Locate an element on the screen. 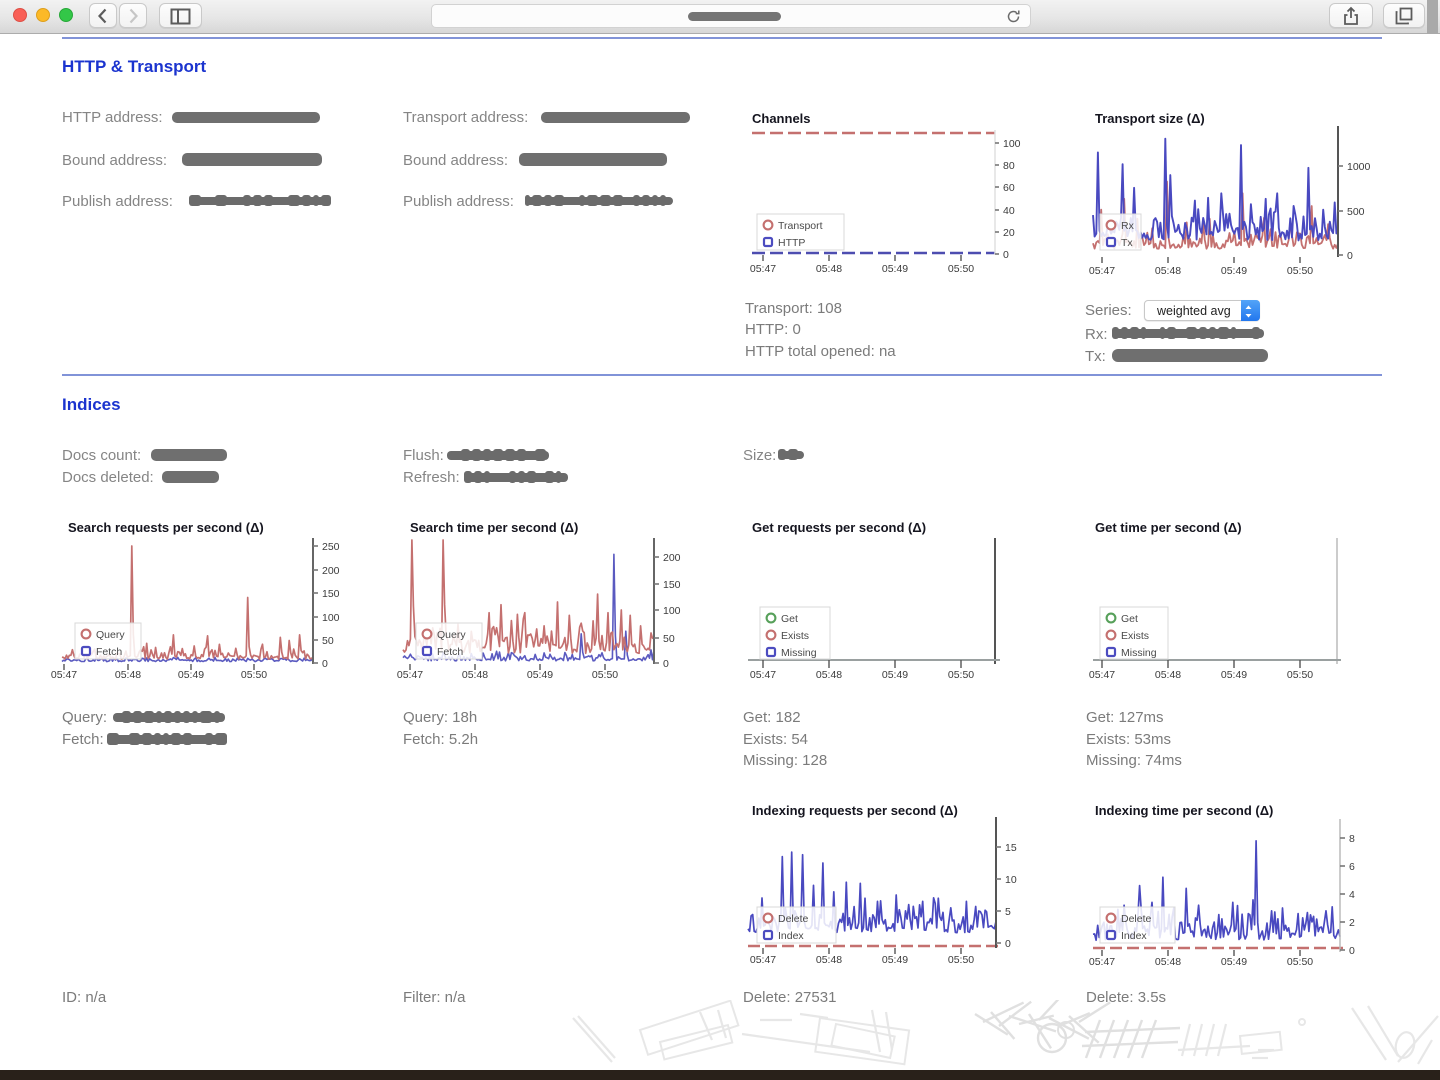 The width and height of the screenshot is (1440, 1080). svg-text: Tx is located at coordinates (1127, 243).